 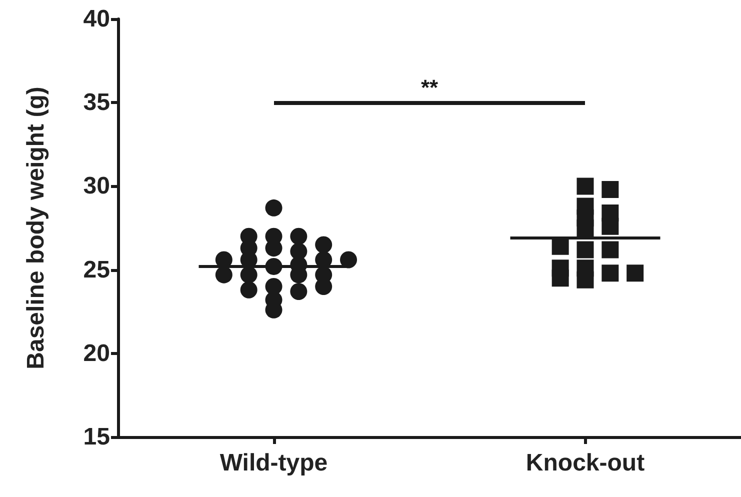 I want to click on y-tick-label: 35, so click(x=96, y=102).